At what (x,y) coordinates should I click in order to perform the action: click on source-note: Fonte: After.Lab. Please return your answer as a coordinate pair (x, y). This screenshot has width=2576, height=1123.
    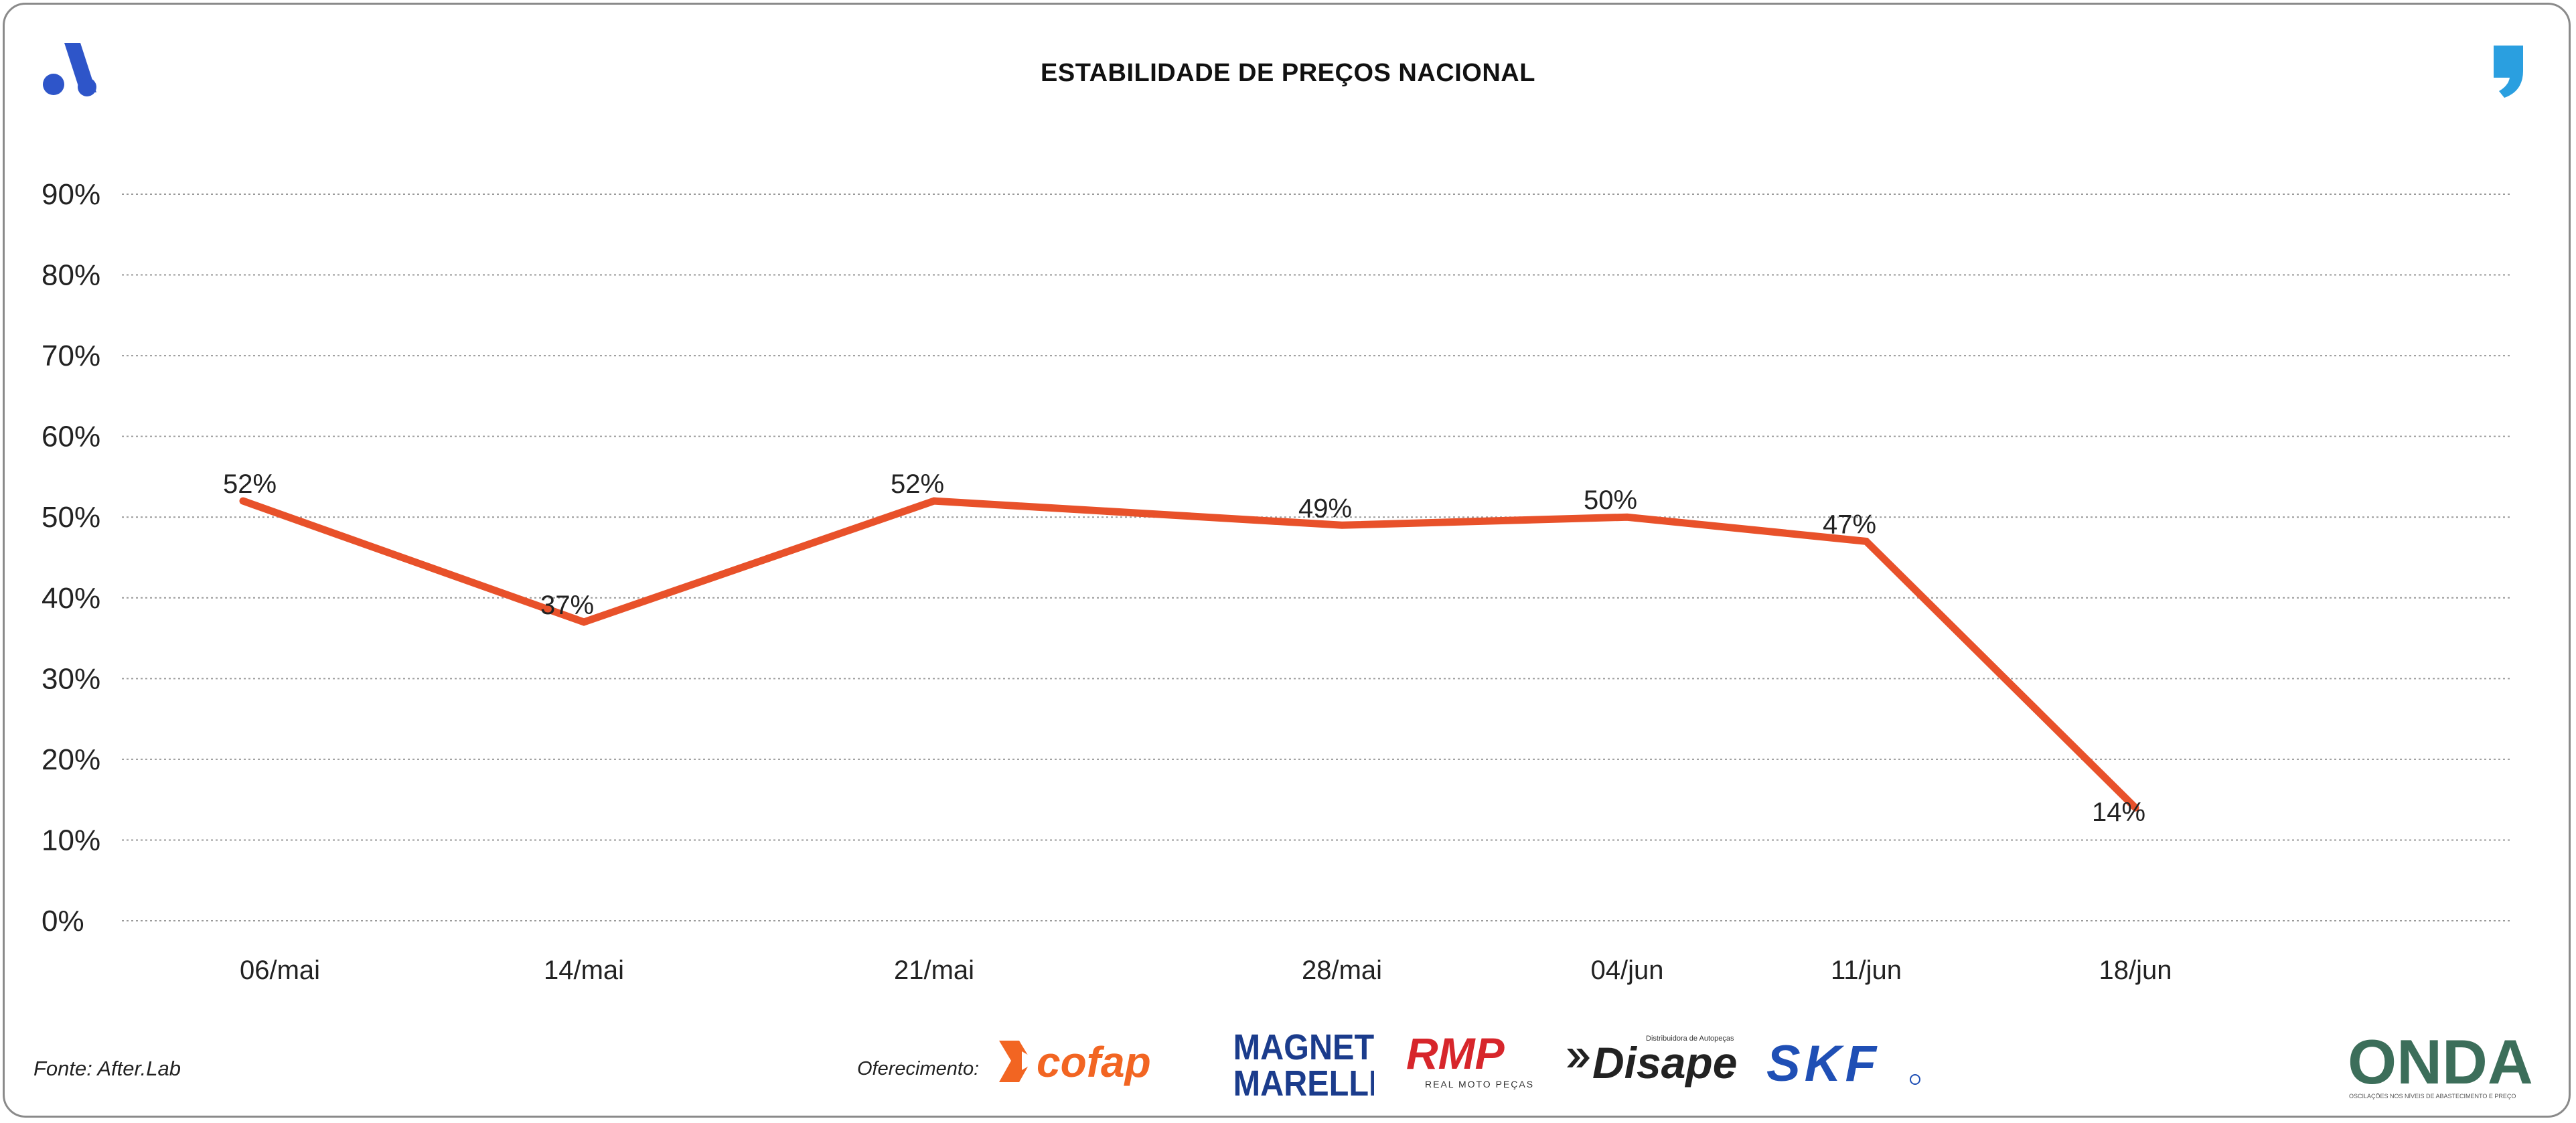
    Looking at the image, I should click on (107, 1068).